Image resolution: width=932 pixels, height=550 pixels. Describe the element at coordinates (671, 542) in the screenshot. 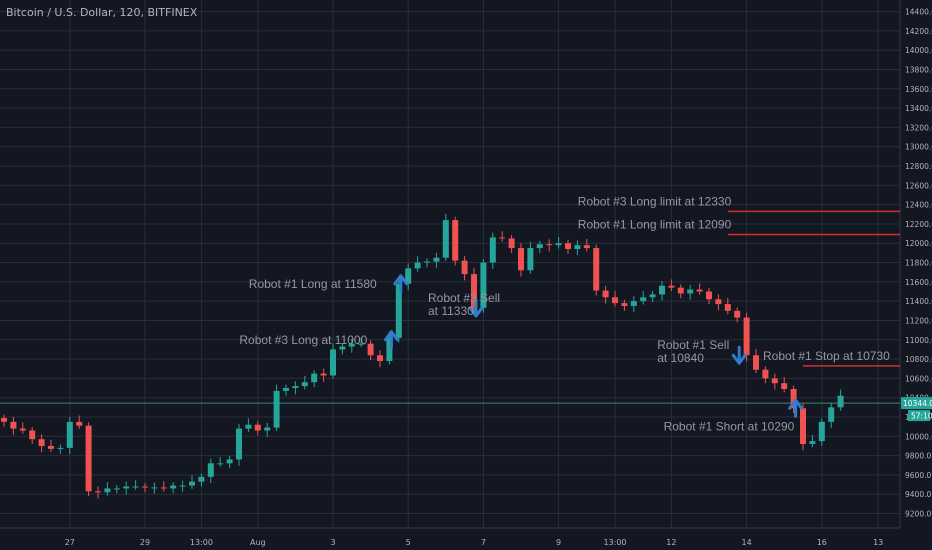

I see `x-tick-label: 12` at that location.